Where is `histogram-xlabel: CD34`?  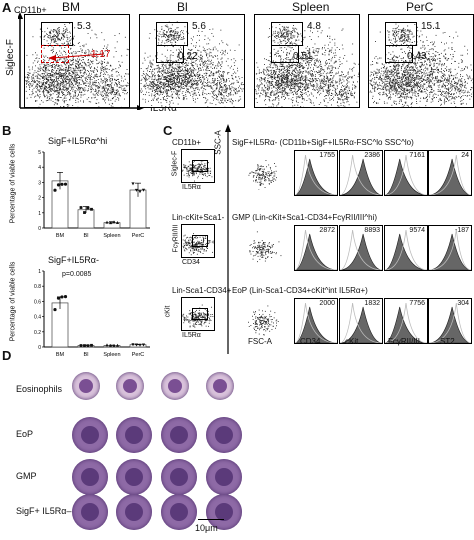 histogram-xlabel: CD34 is located at coordinates (310, 341).